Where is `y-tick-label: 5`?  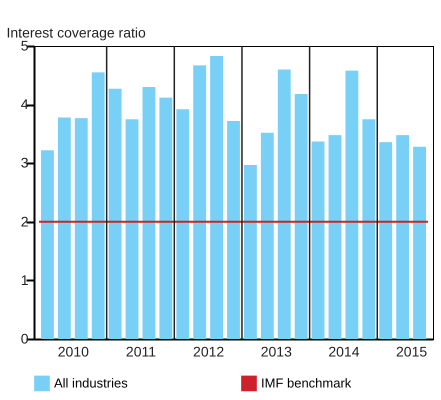
y-tick-label: 5 is located at coordinates (24, 46).